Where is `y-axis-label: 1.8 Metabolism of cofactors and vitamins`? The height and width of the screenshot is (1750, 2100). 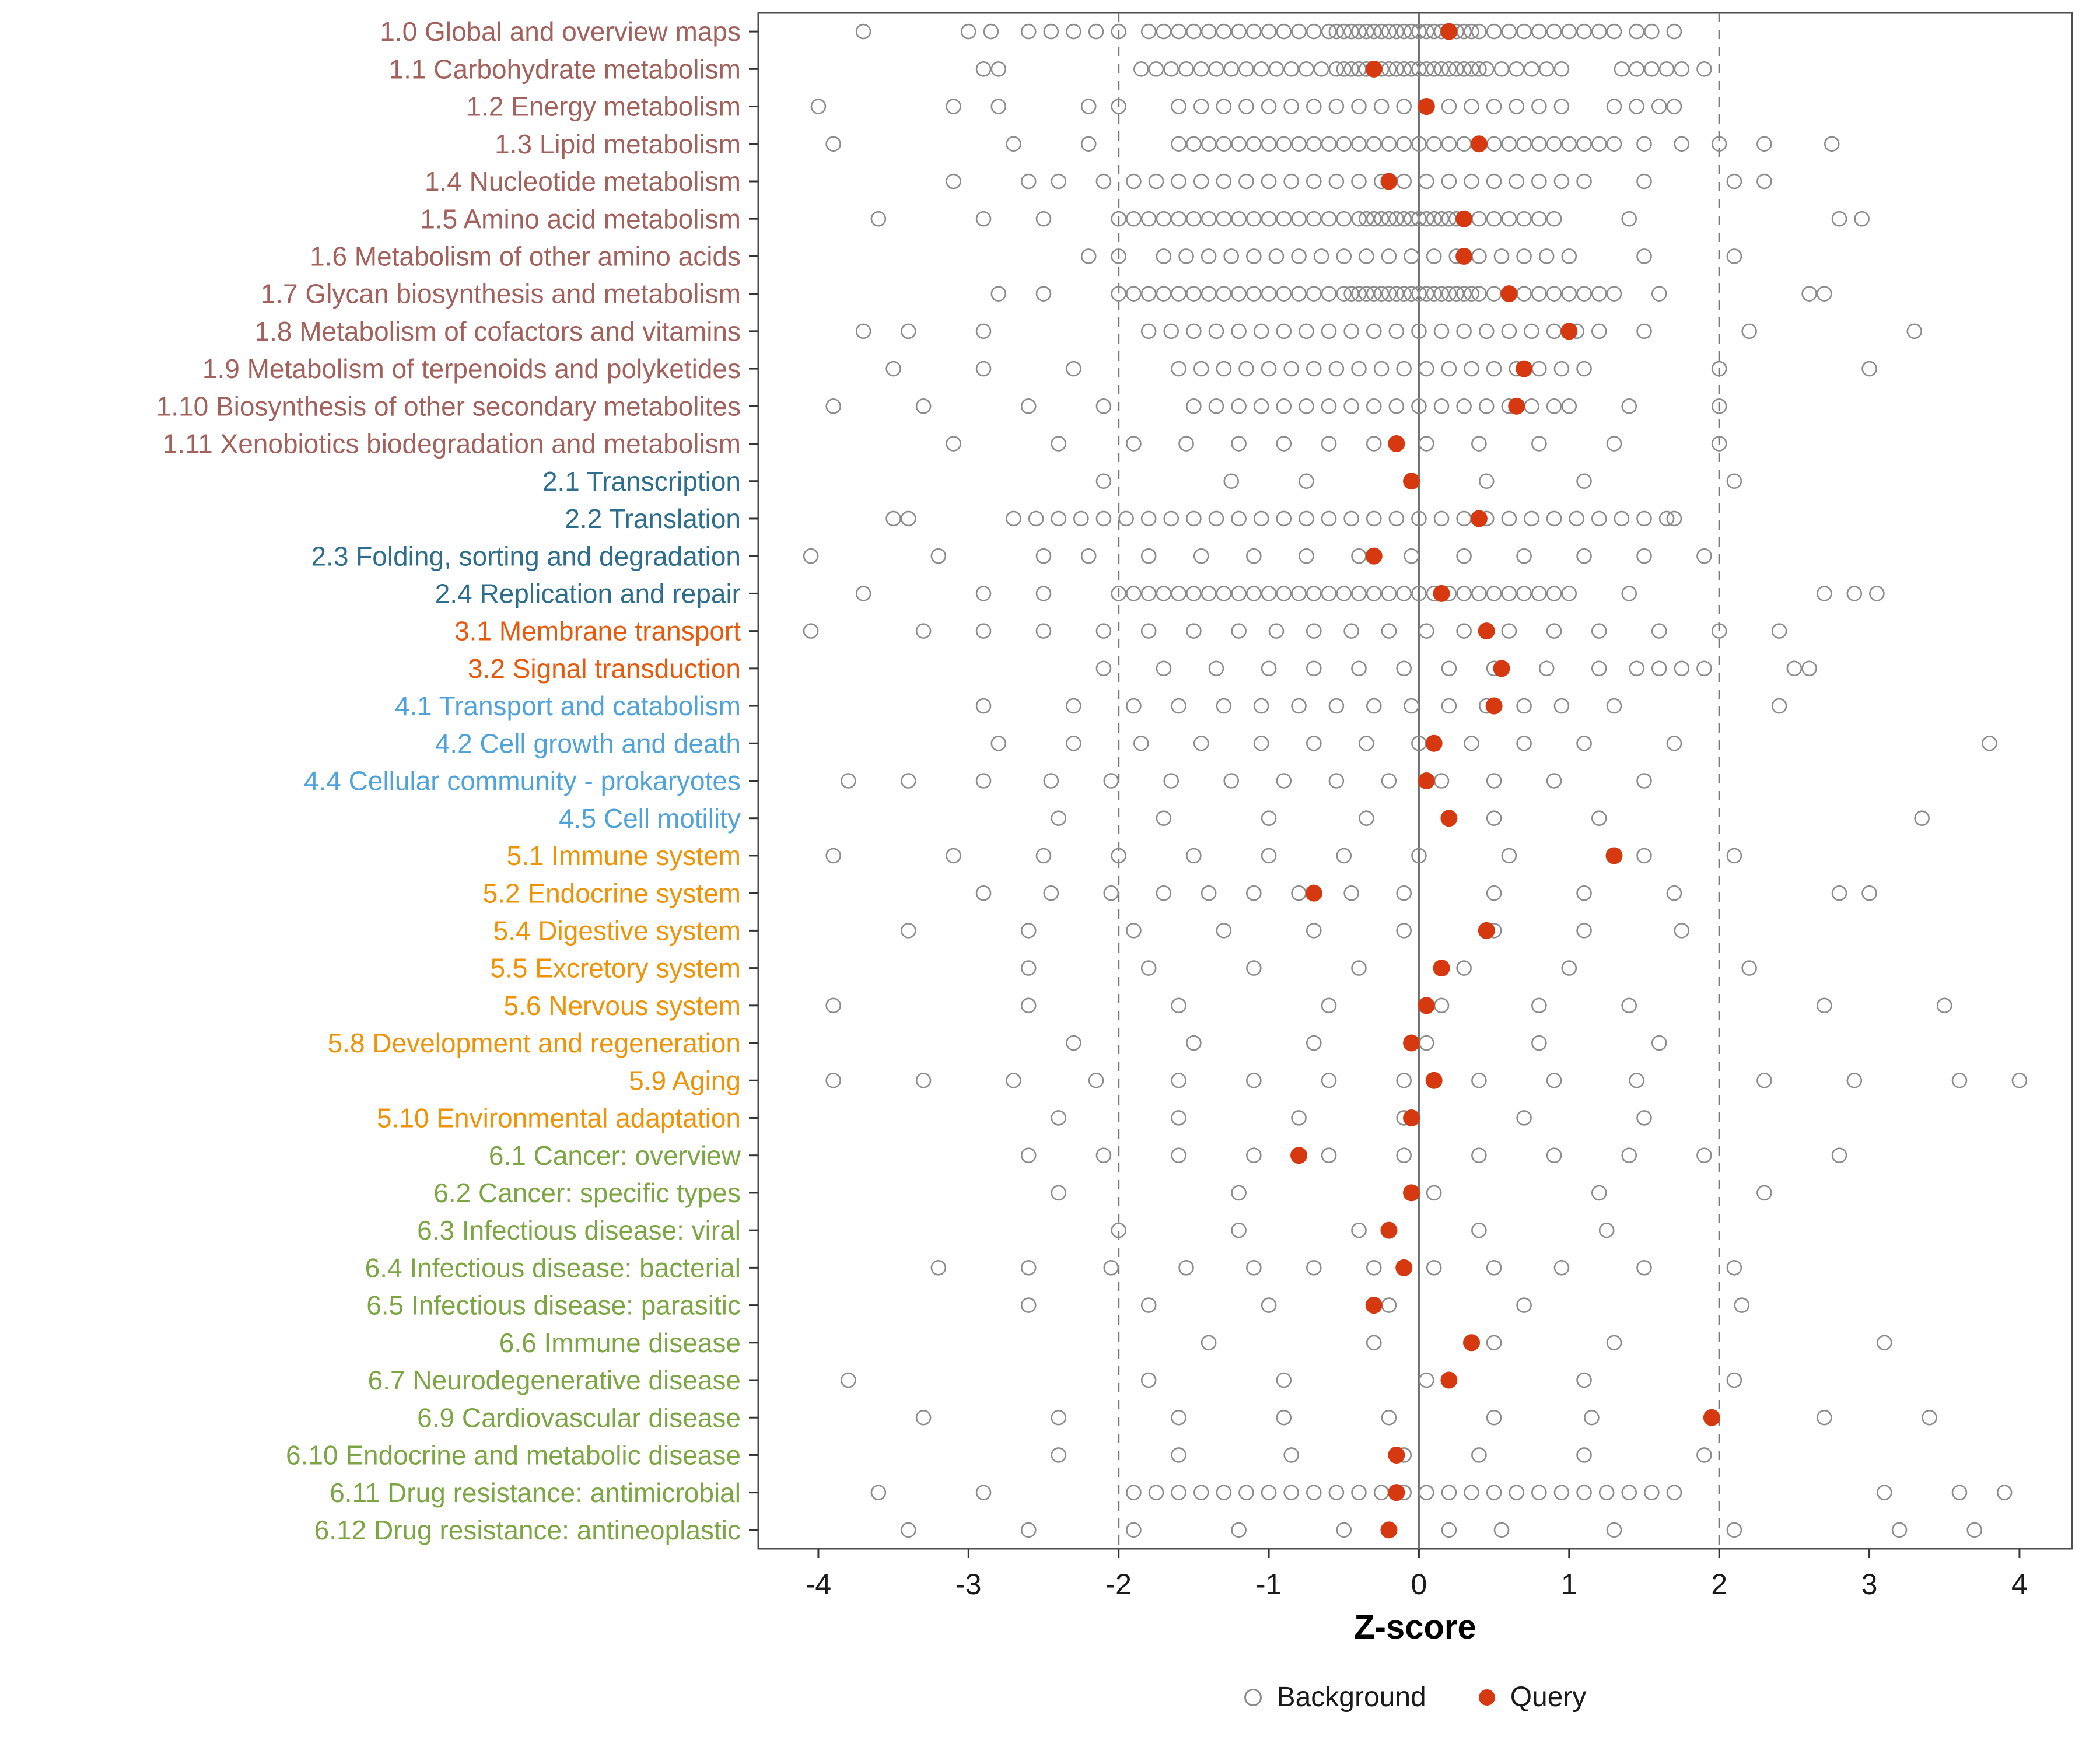 y-axis-label: 1.8 Metabolism of cofactors and vitamins is located at coordinates (498, 331).